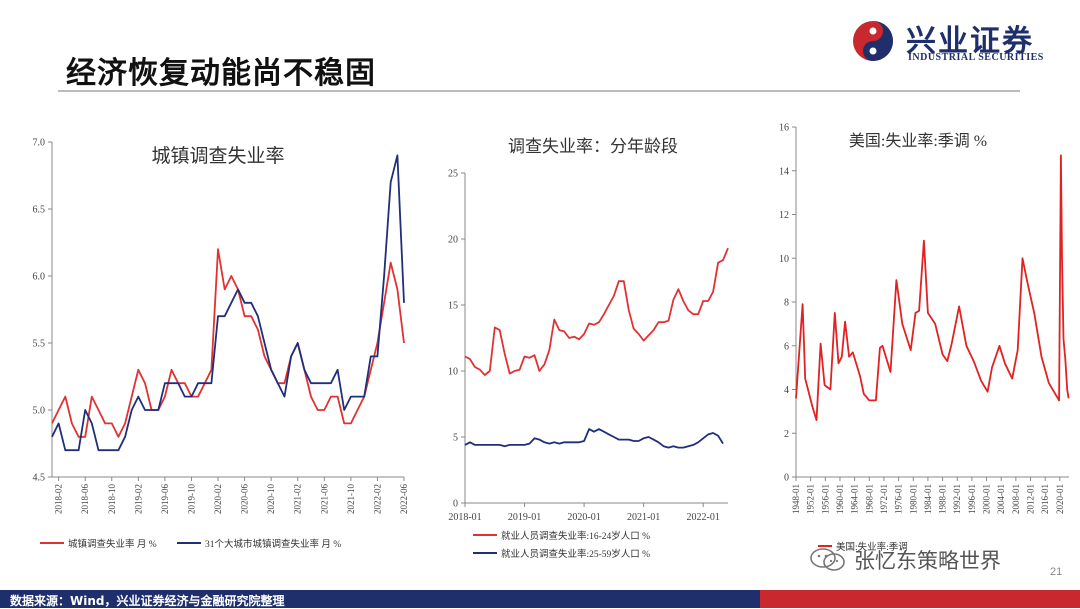  Describe the element at coordinates (404, 499) in the screenshot. I see `x-tick-label: 2022-06` at that location.